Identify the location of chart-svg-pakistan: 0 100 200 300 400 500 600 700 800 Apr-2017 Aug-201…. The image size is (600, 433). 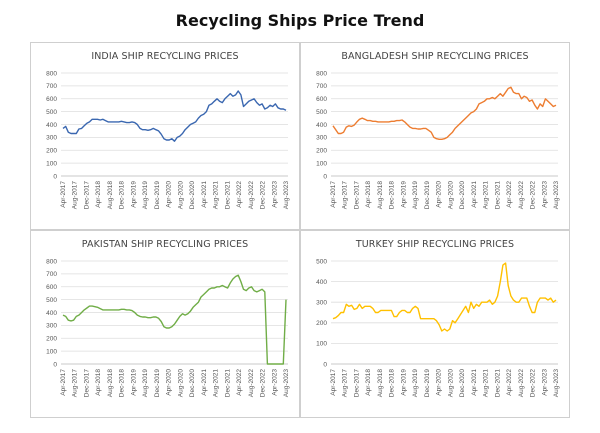
(168, 328).